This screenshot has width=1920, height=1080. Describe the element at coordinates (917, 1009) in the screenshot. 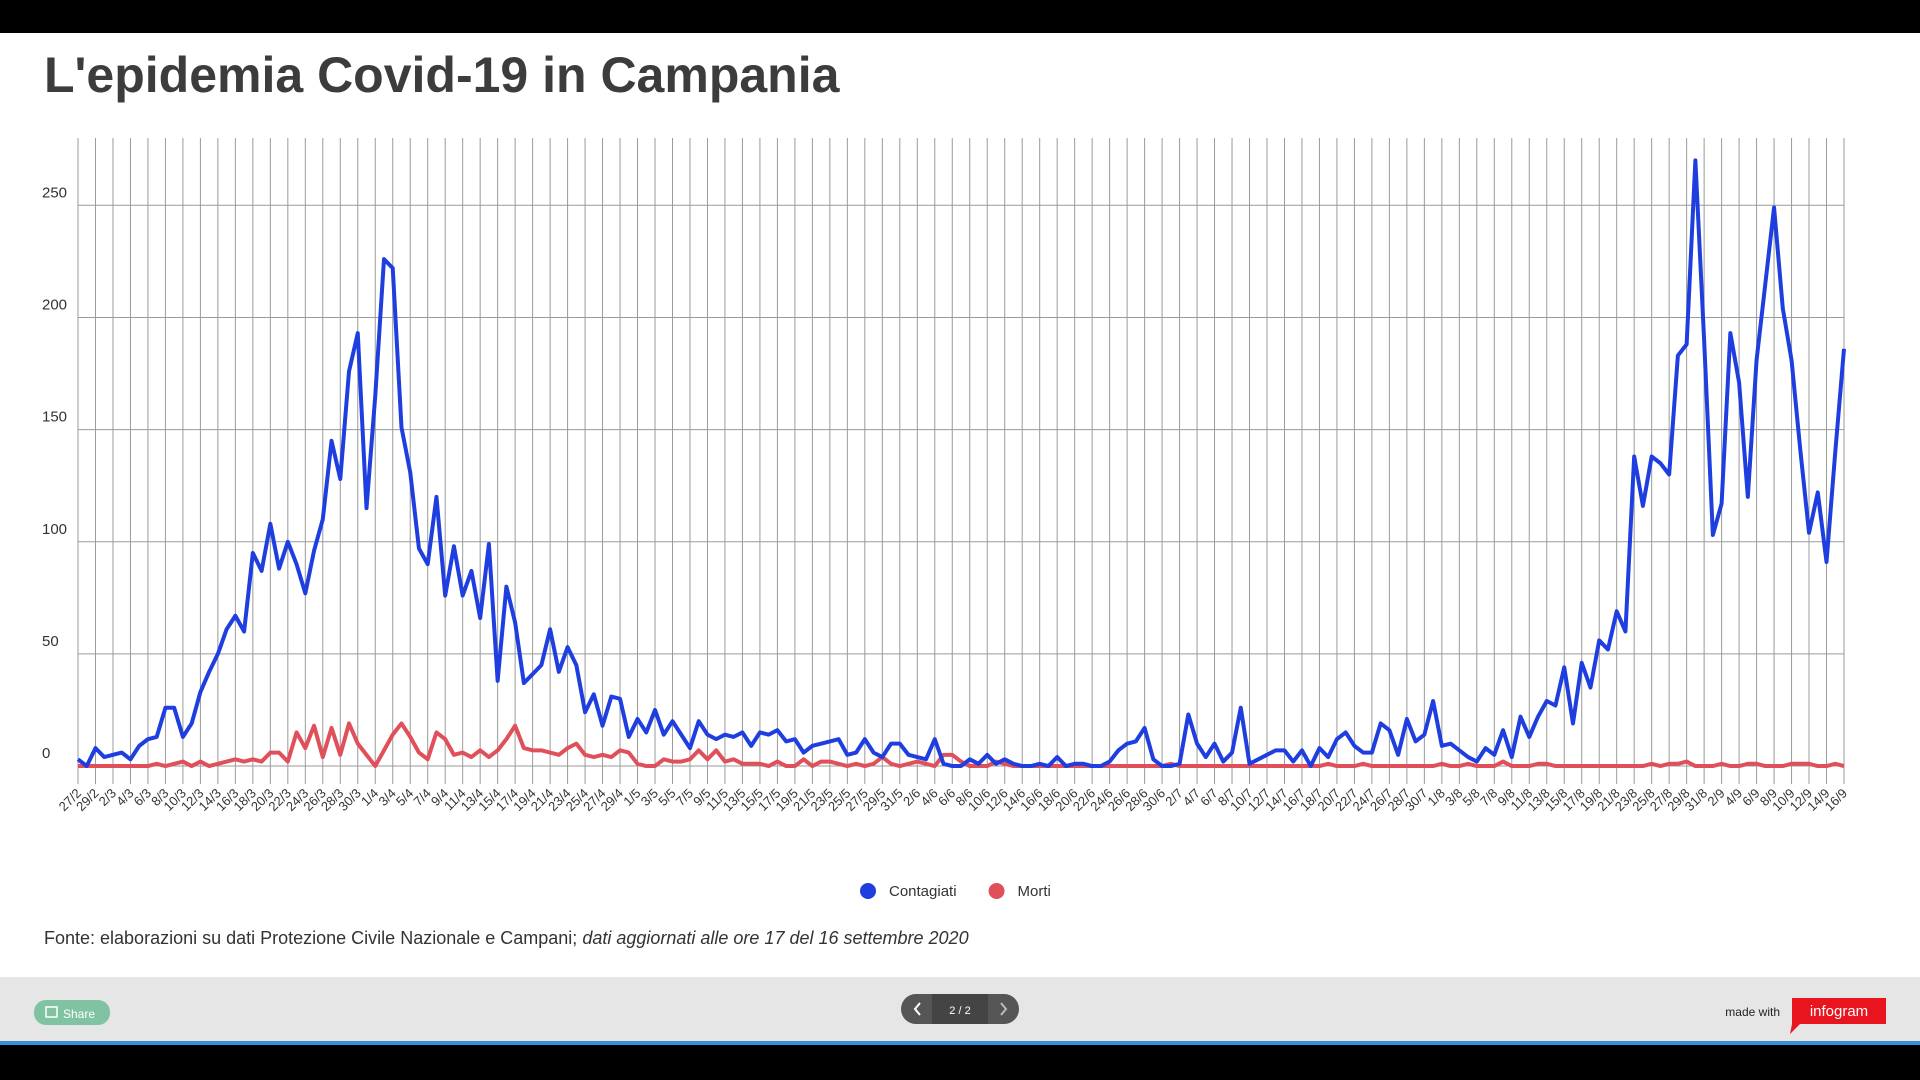

I see `pager-prev` at that location.